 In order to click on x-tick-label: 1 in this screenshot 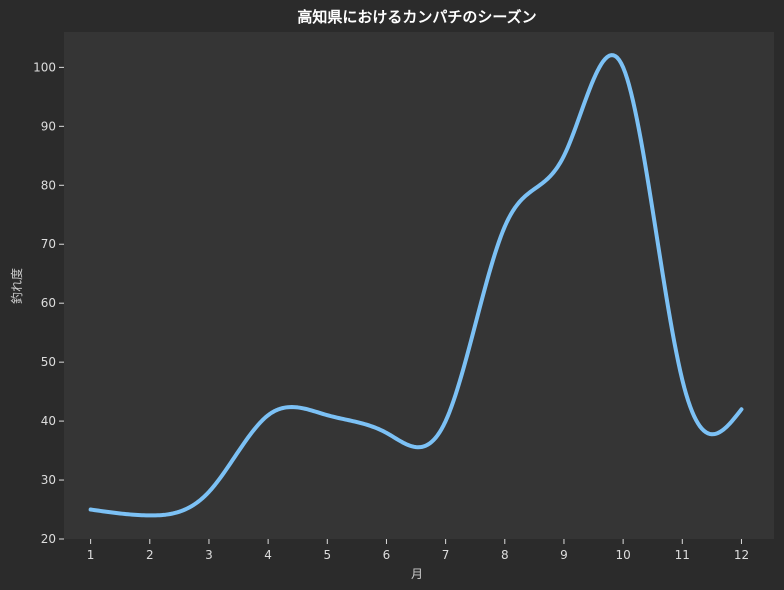, I will do `click(91, 555)`.